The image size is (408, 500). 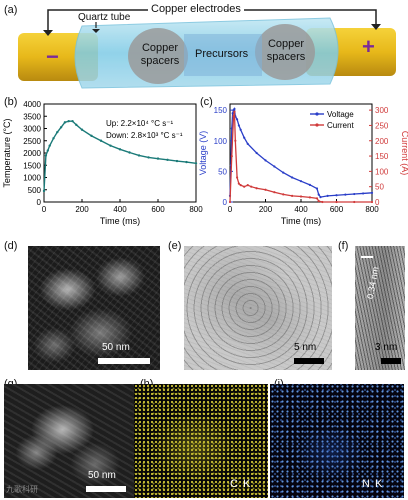 I want to click on left-y-axis-label: Voltage (V), so click(x=203, y=153).